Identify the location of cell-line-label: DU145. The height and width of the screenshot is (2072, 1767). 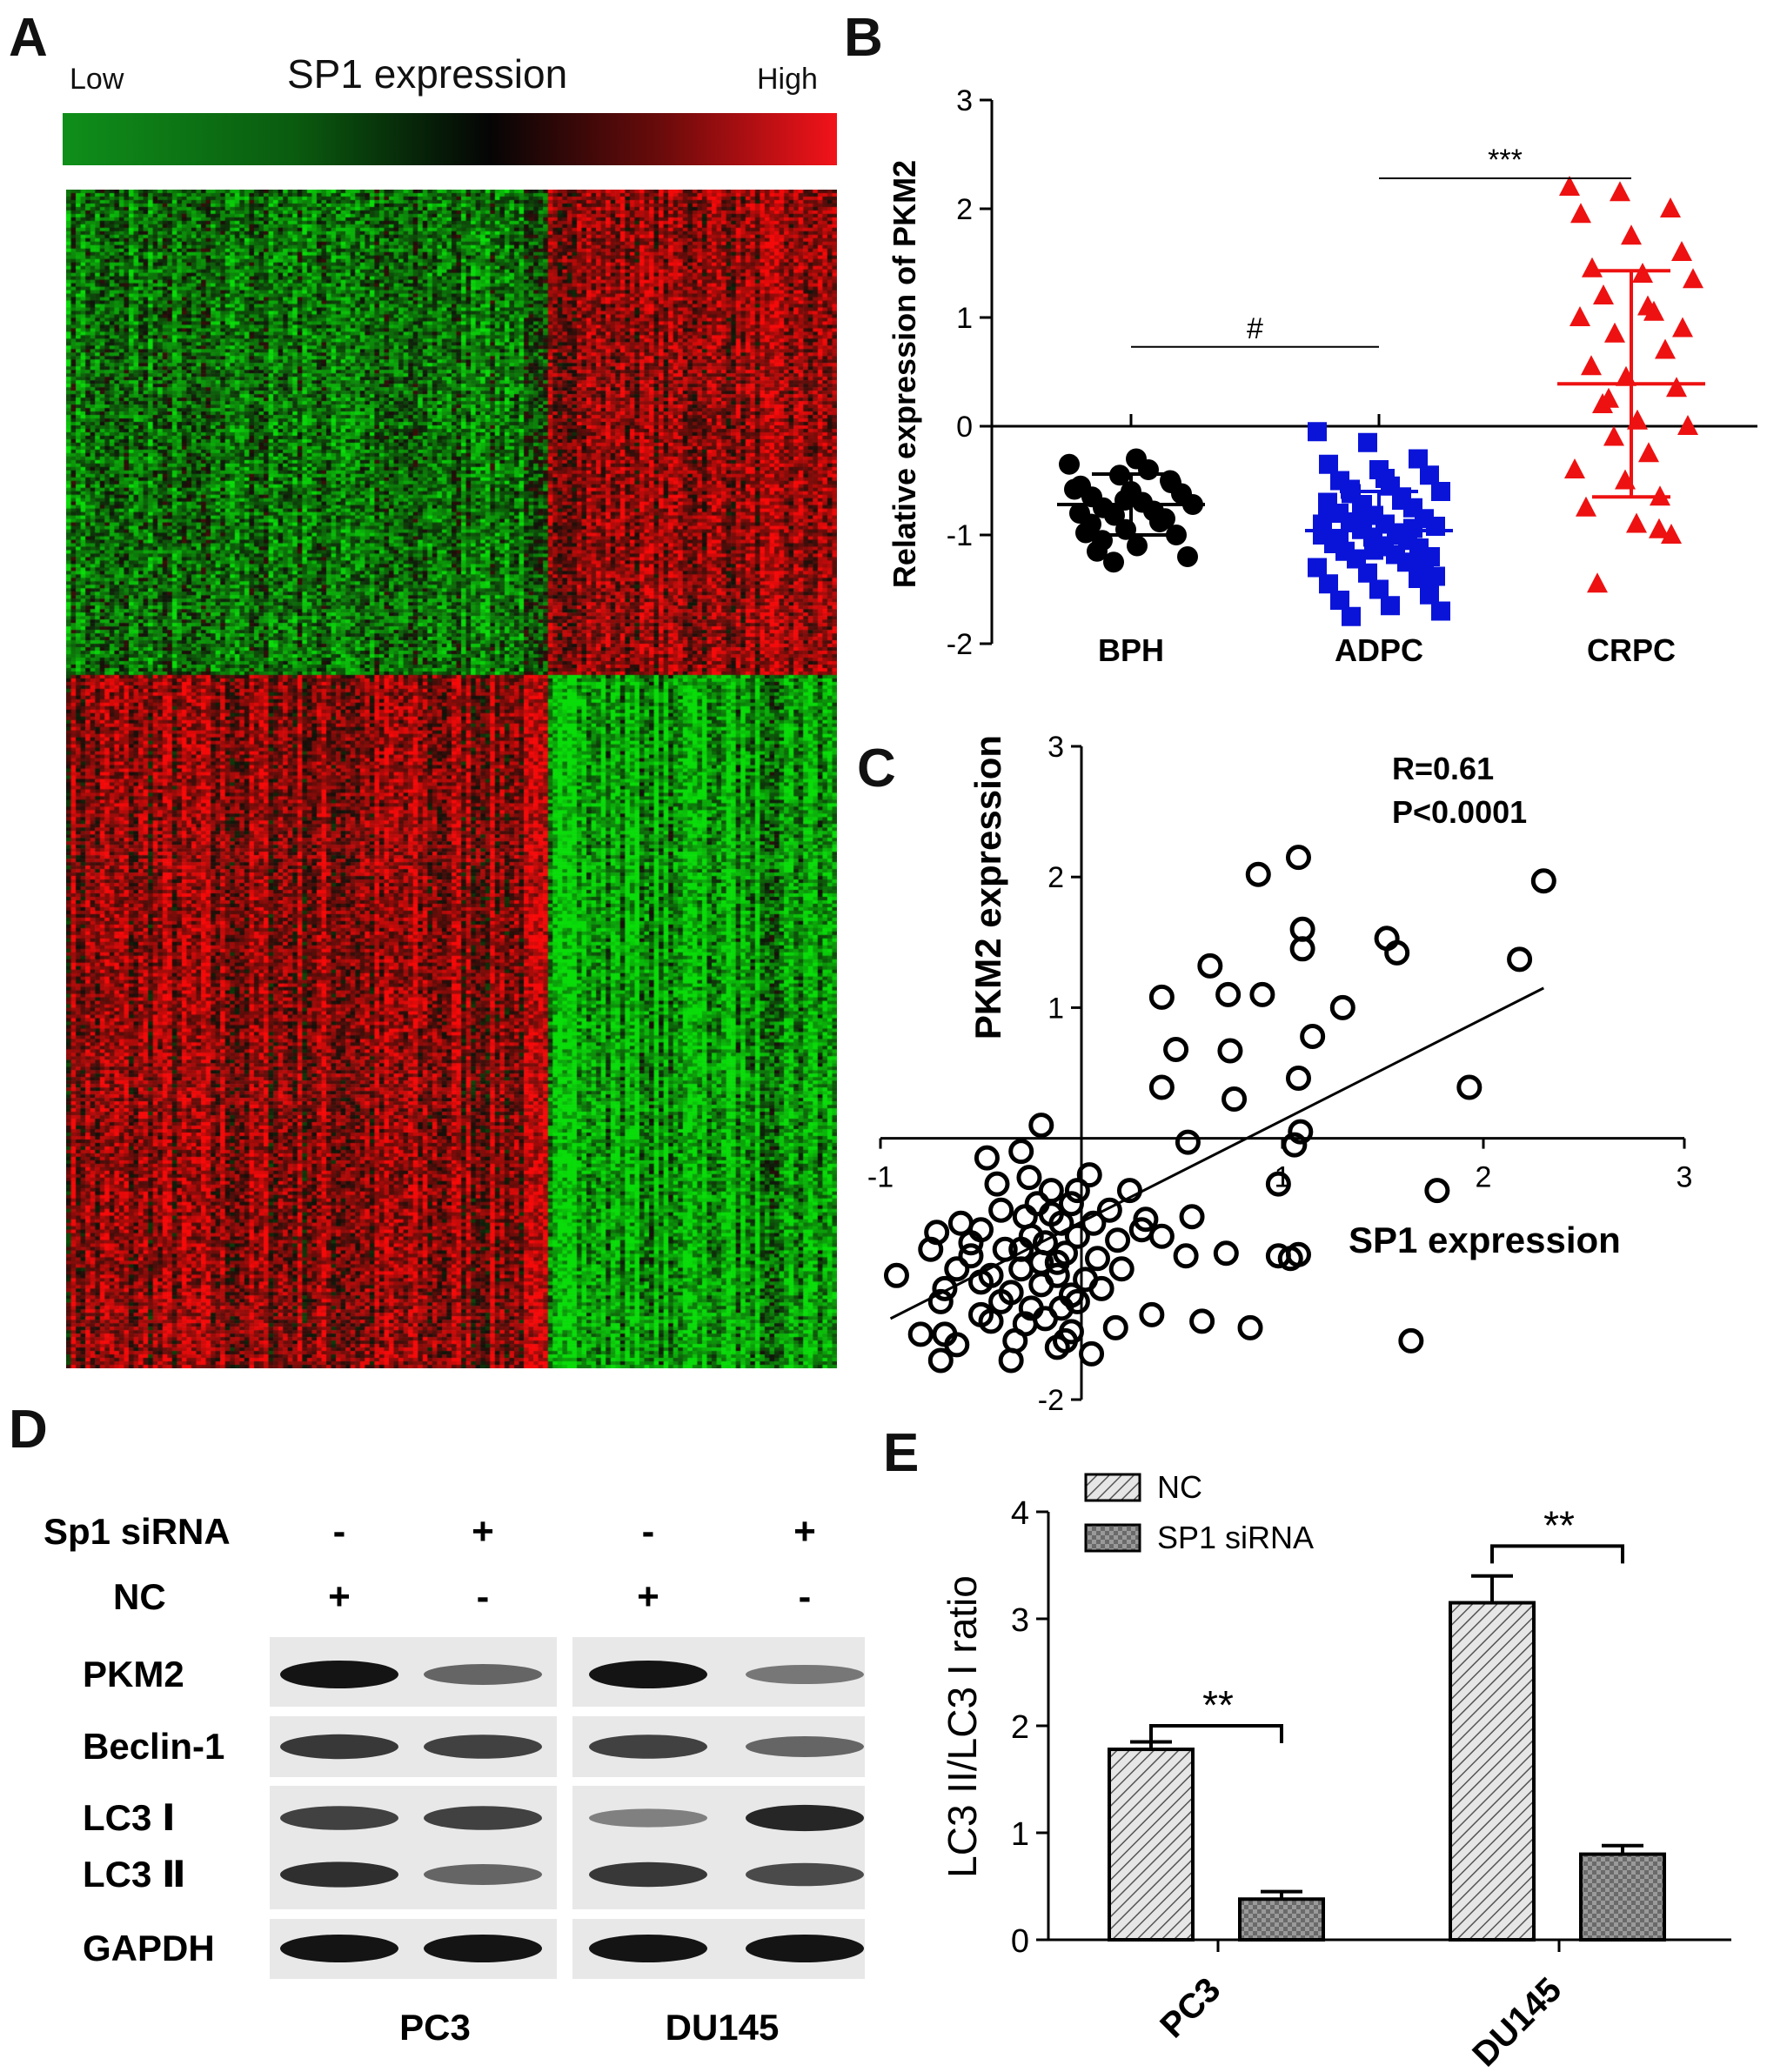
(723, 2027).